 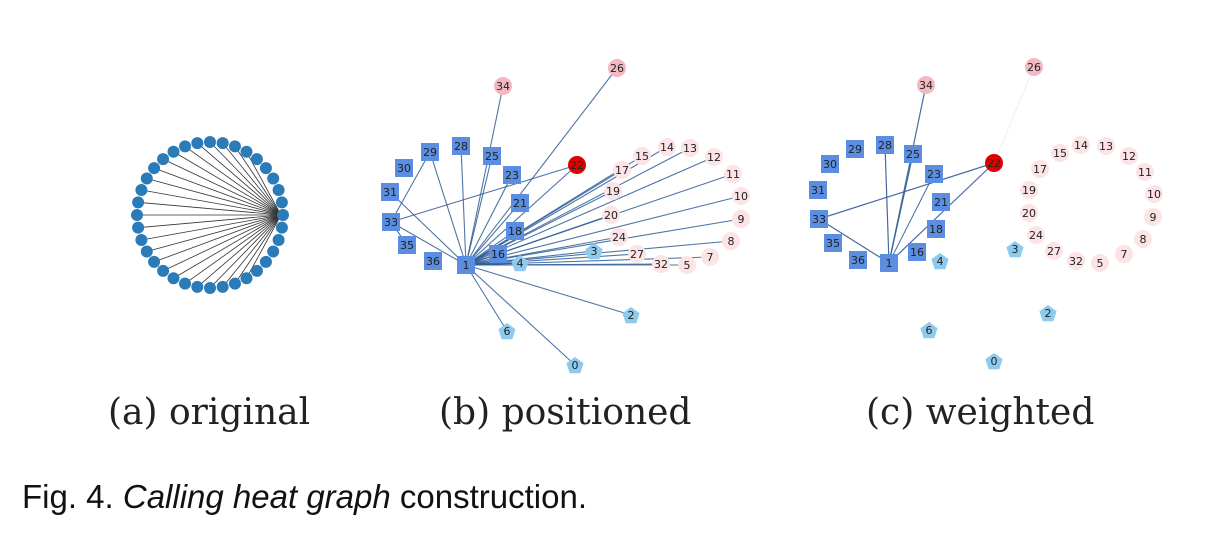 I want to click on panel-c-node-label: 4, so click(x=940, y=261).